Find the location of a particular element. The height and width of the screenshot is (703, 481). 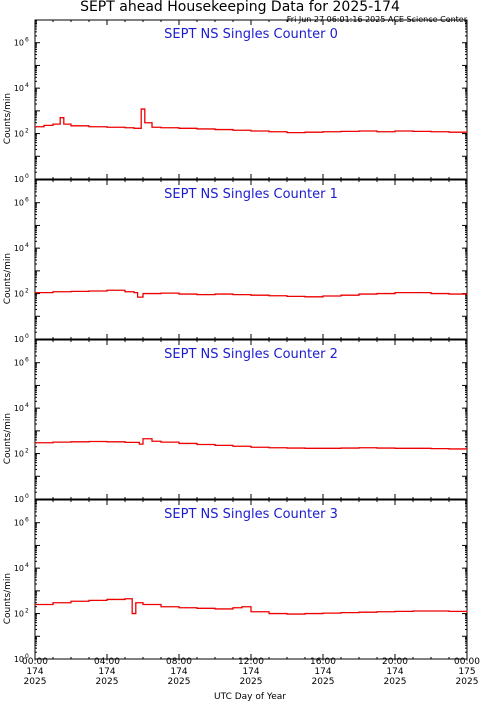

x-tick-label-time: 20:00 is located at coordinates (395, 662).